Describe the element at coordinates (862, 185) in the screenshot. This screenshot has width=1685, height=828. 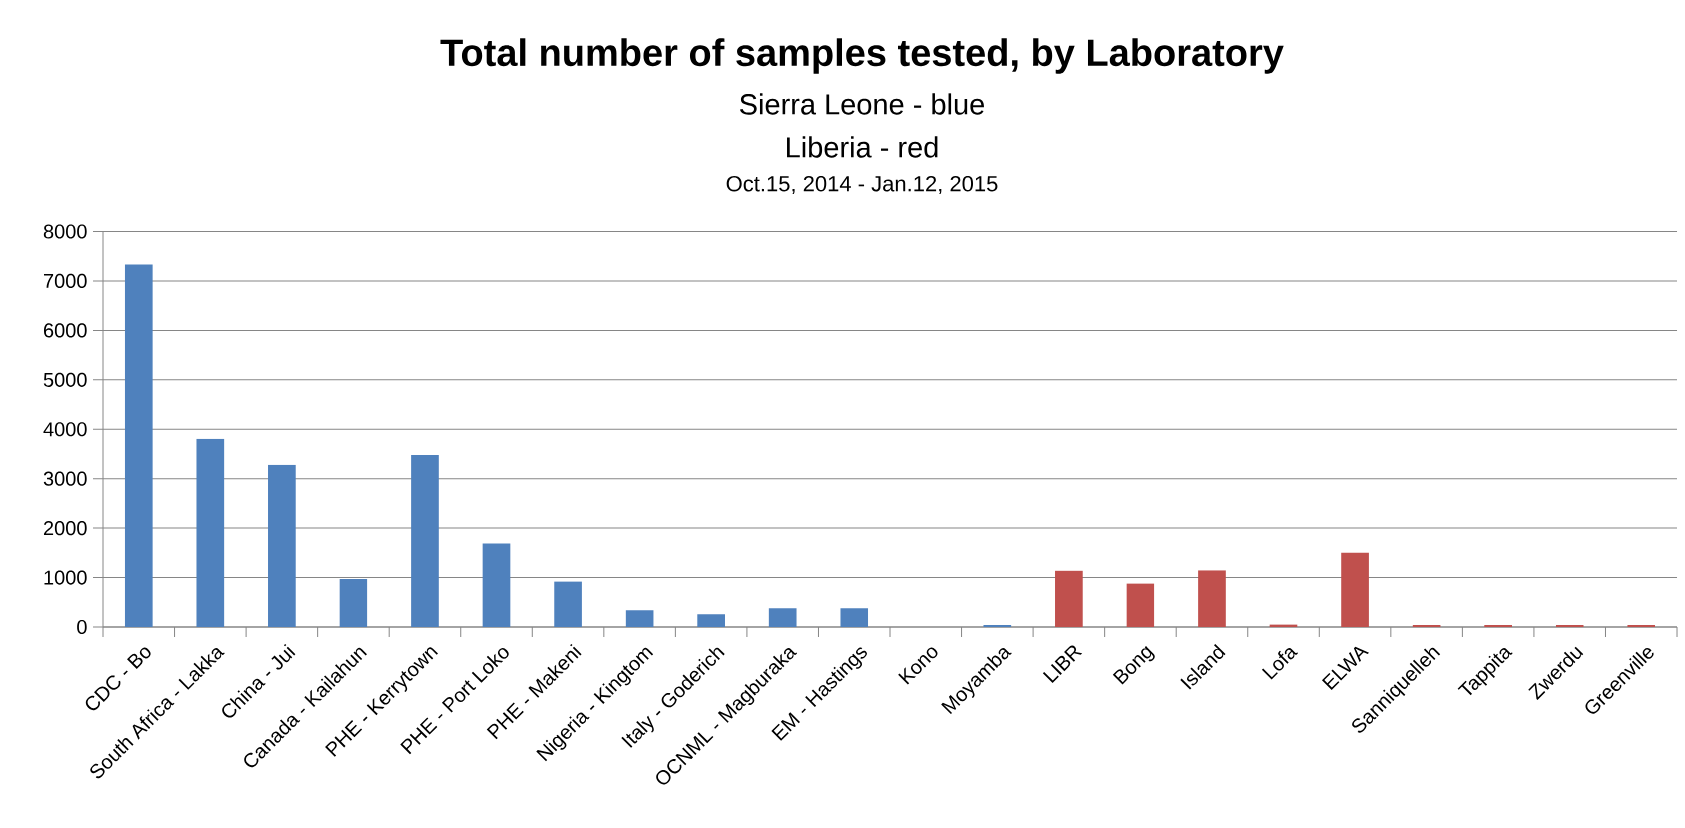
I see `text: Oct.15, 2014 - Jan.12, 2015` at that location.